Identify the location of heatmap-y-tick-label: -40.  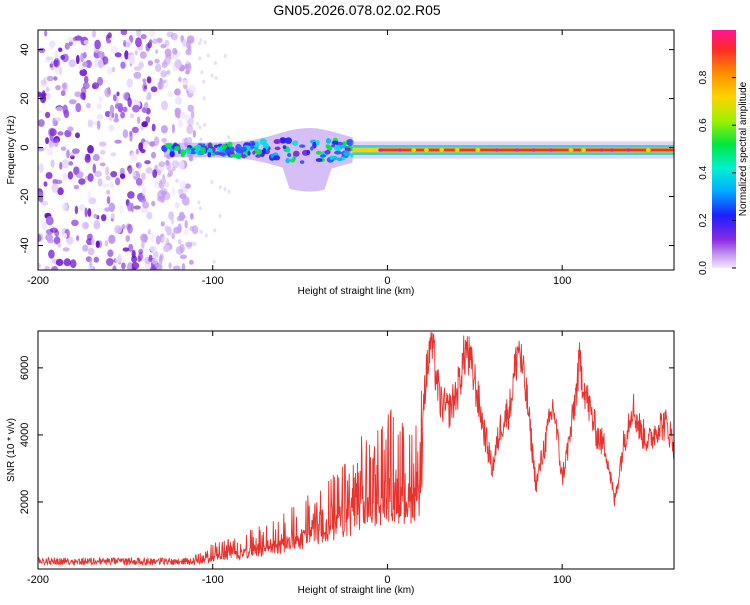
(25, 246).